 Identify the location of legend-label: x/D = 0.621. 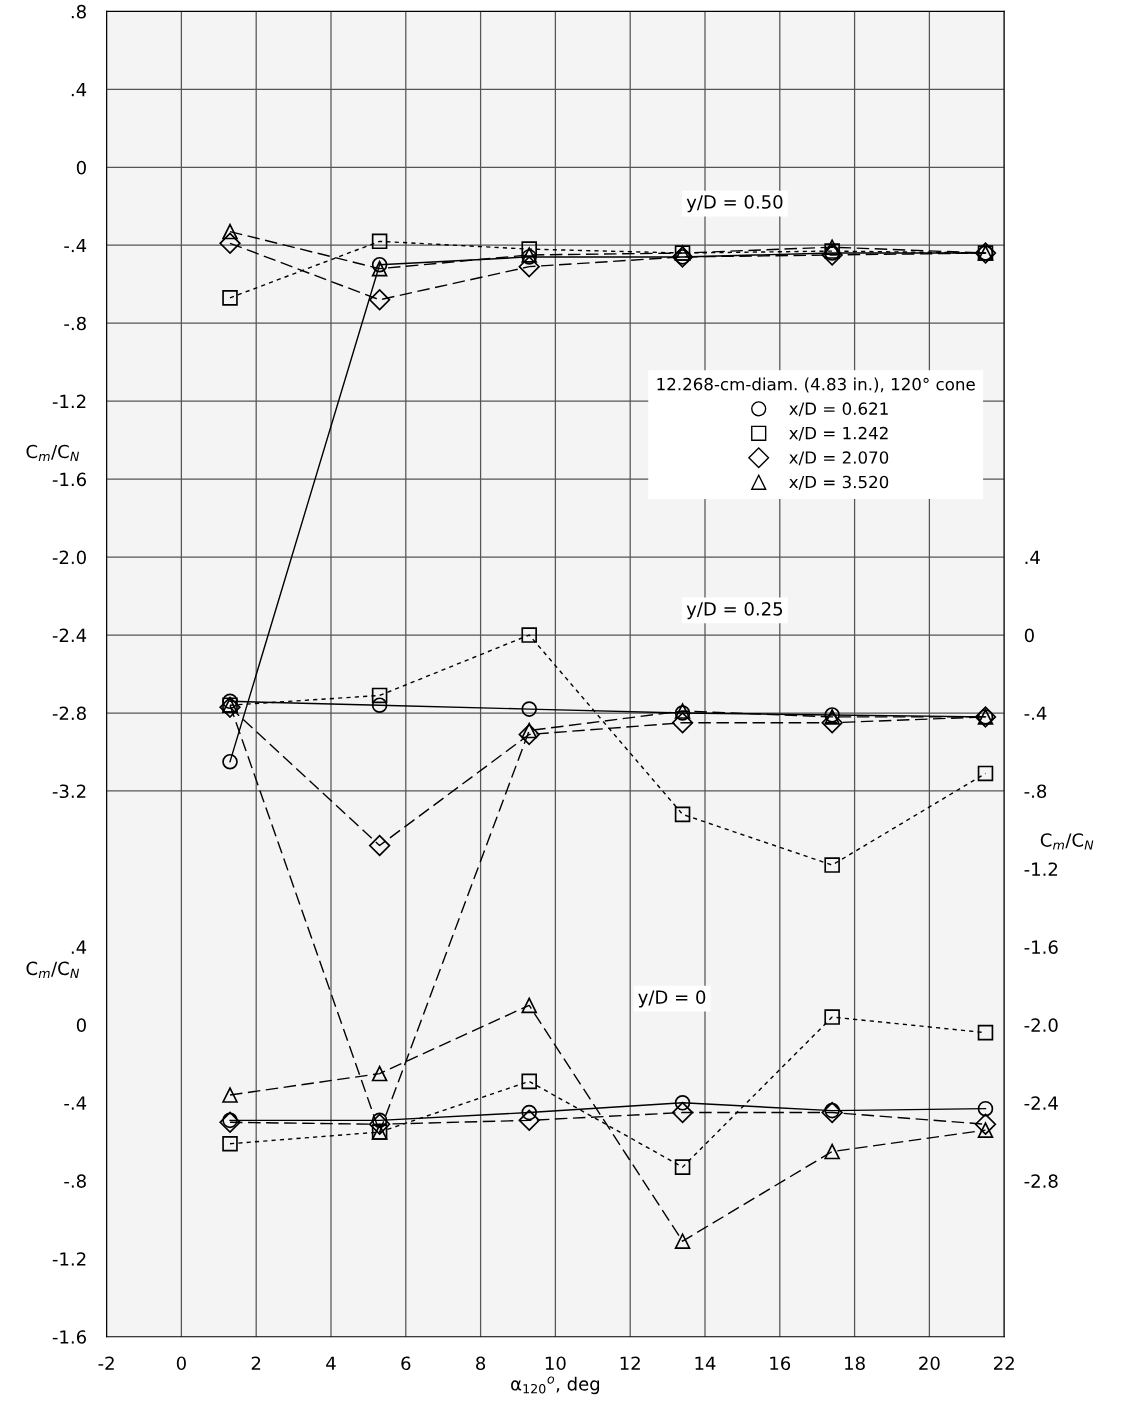
(838, 409).